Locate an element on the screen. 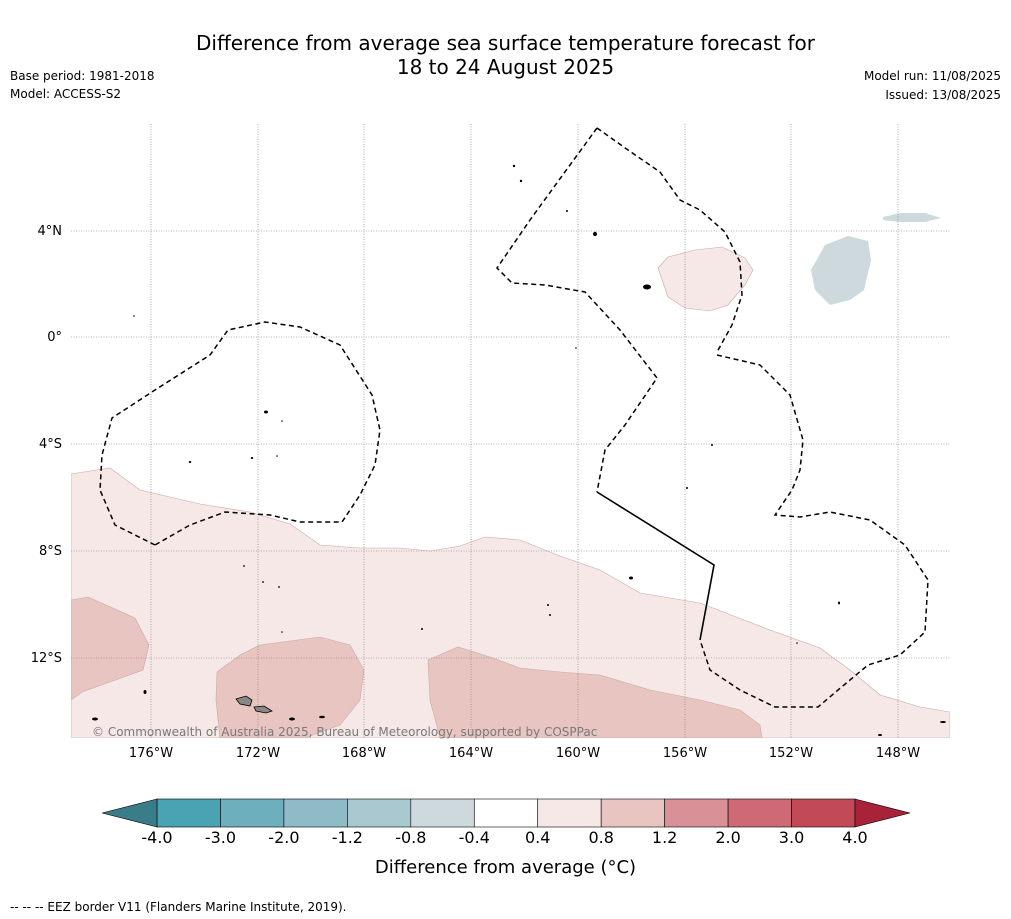 The image size is (1011, 919). colorbar-tick-label: -4.0 is located at coordinates (157, 837).